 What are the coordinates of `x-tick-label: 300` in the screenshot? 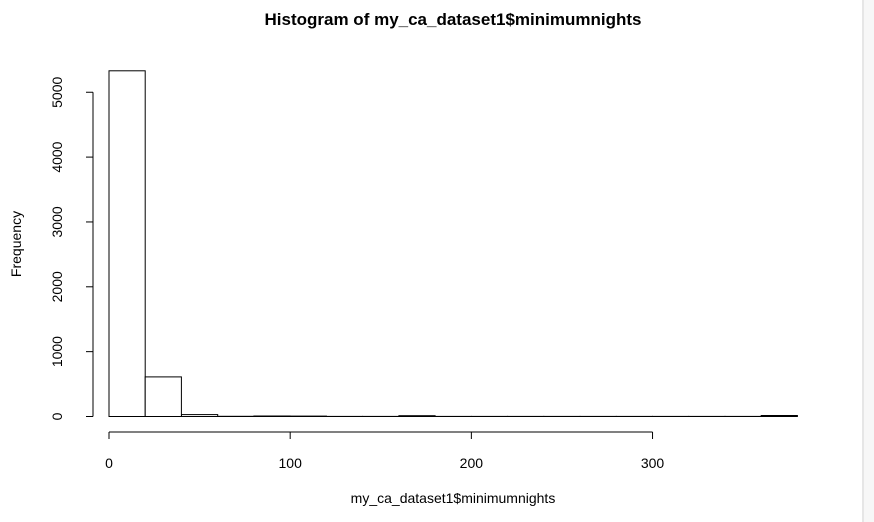 It's located at (653, 463).